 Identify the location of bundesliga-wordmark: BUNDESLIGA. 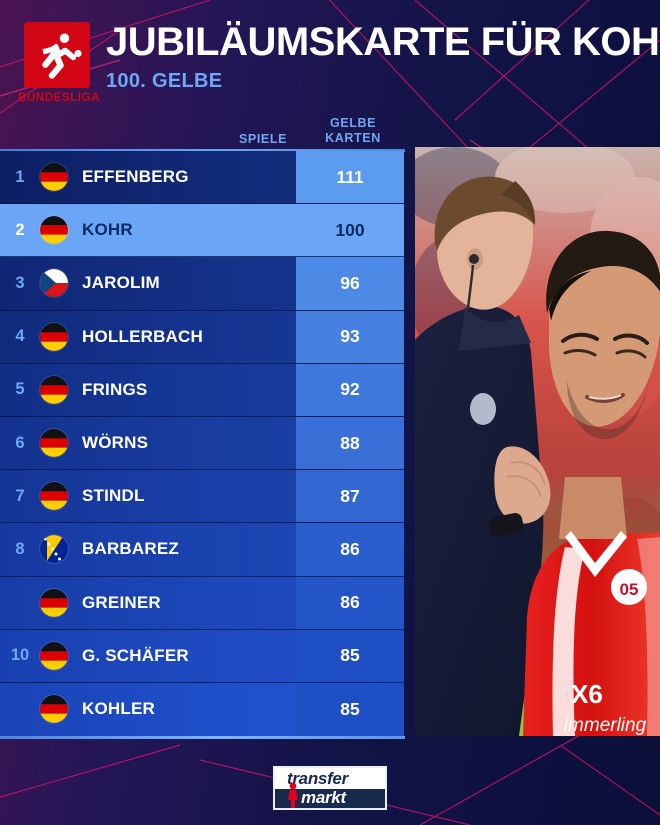
(59, 98).